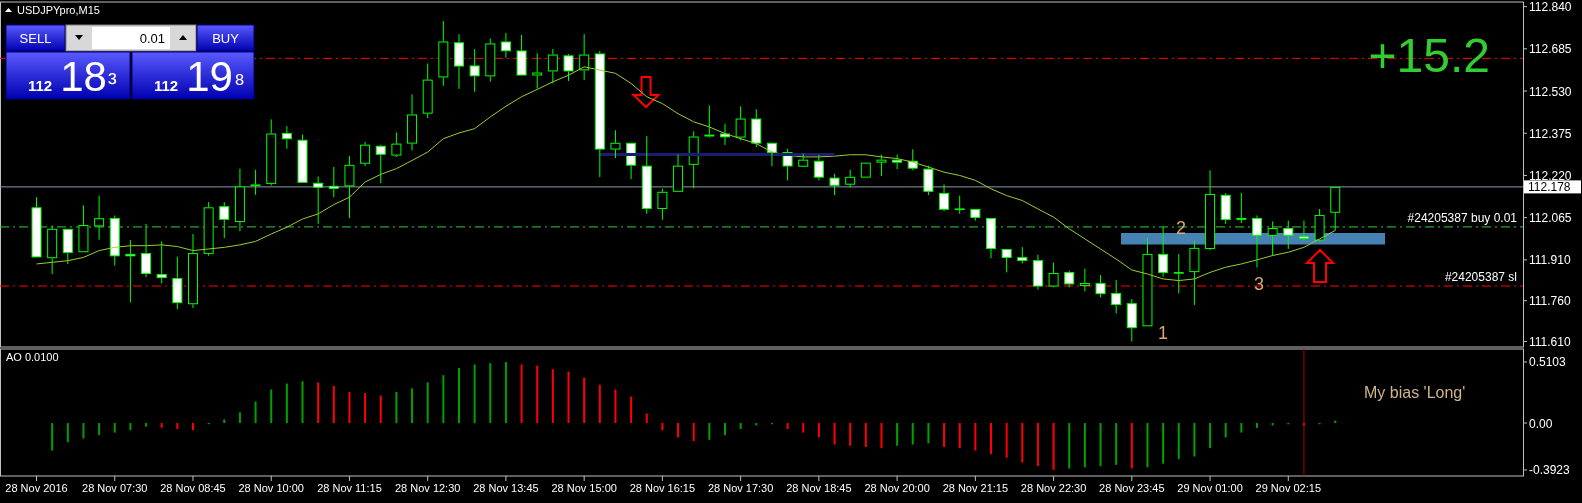  What do you see at coordinates (740, 488) in the screenshot?
I see `x-tick-label: 28 Nov 17:30` at bounding box center [740, 488].